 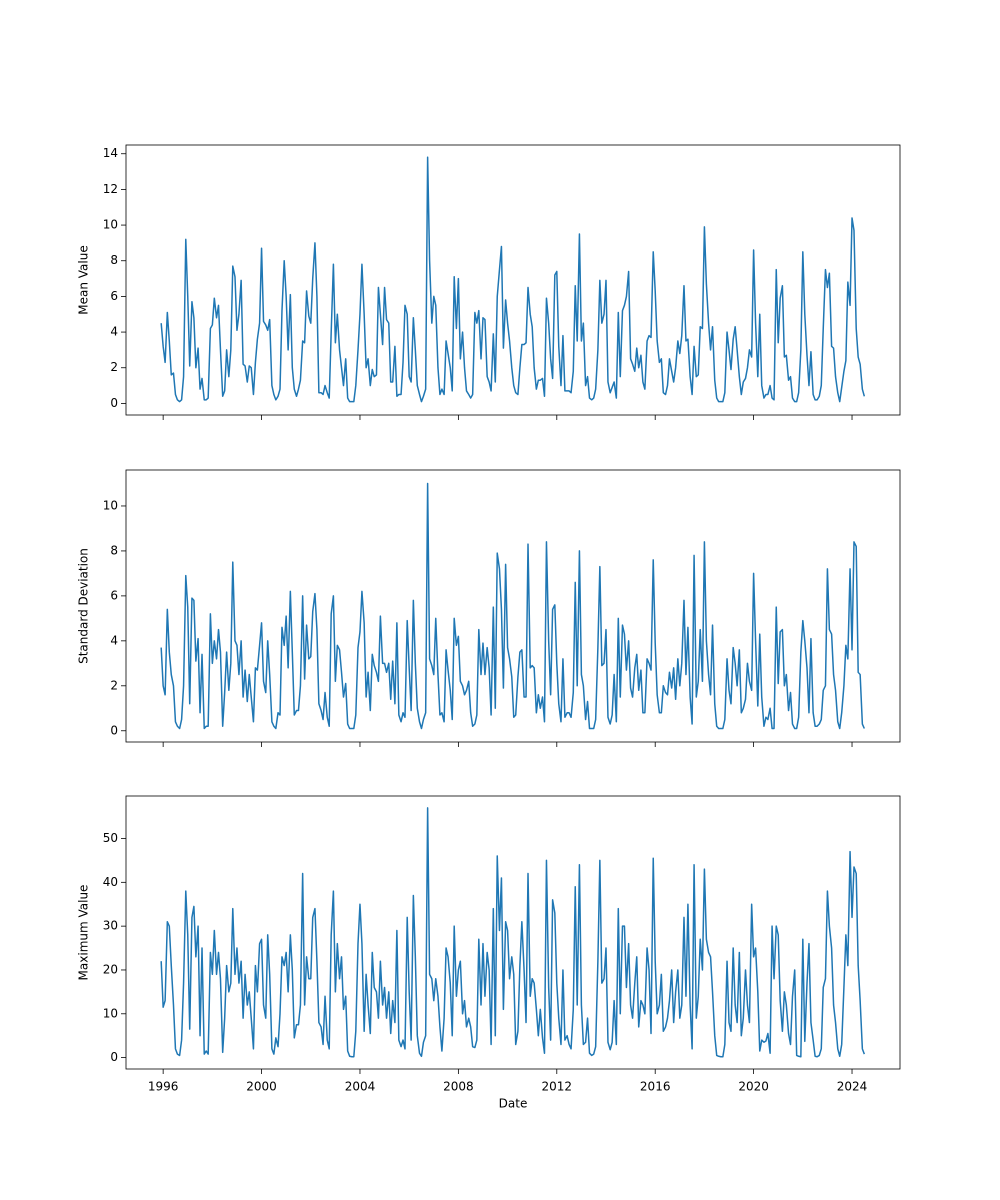 What do you see at coordinates (458, 1087) in the screenshot?
I see `x-tick-label: 2008` at bounding box center [458, 1087].